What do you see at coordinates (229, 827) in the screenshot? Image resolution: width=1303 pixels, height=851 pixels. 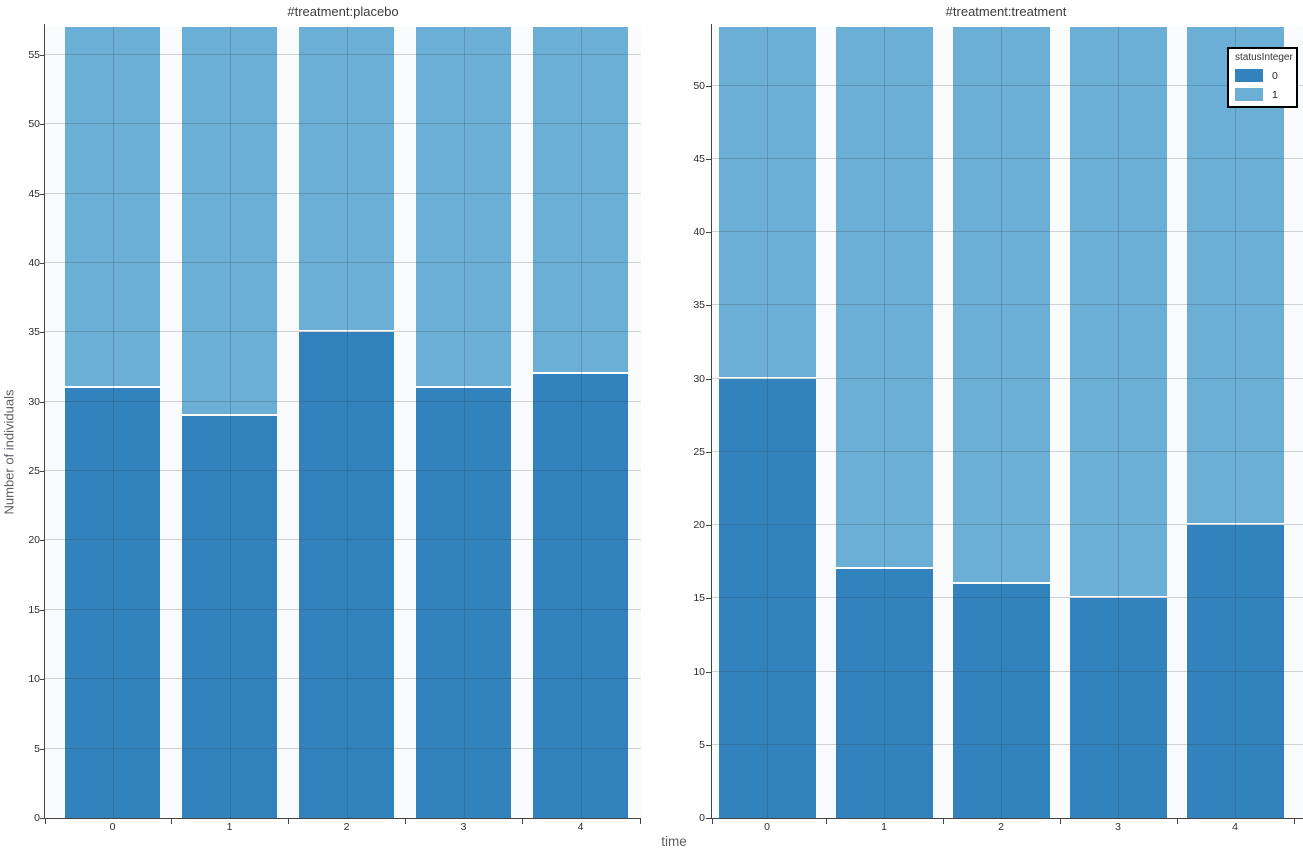 I see `x-tick-label: 1` at bounding box center [229, 827].